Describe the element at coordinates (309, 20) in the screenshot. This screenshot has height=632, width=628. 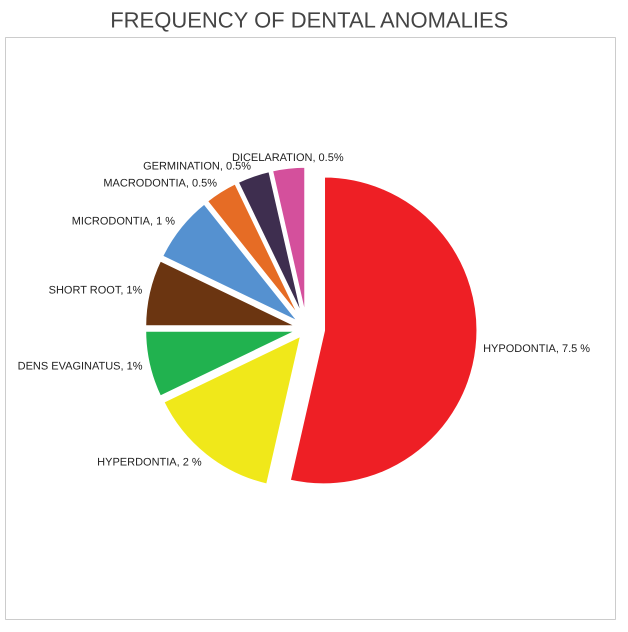
I see `chart-title: FREQUENCY OF DENTAL ANOMALIES` at that location.